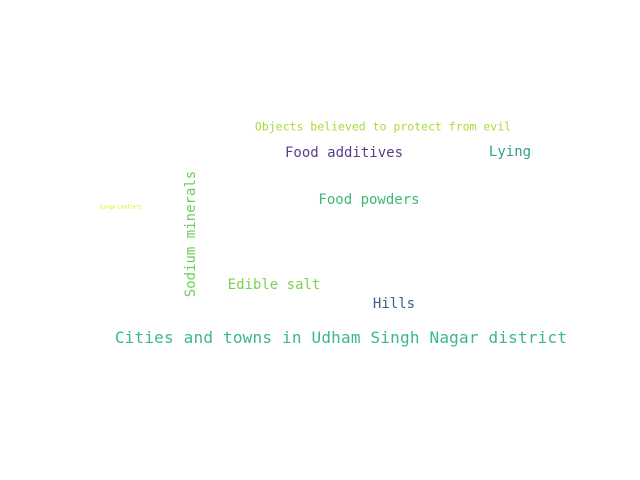 Image resolution: width=640 pixels, height=480 pixels. Describe the element at coordinates (274, 285) in the screenshot. I see `word-edible-salt: Edible salt` at that location.